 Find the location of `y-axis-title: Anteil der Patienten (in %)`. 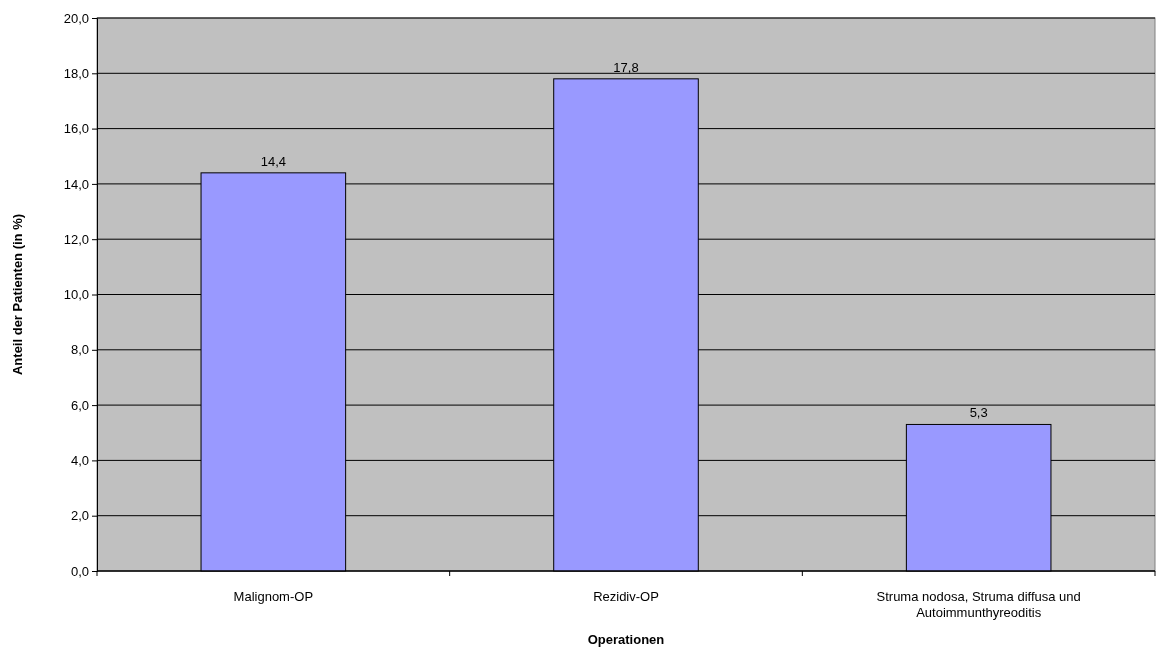

y-axis-title: Anteil der Patienten (in %) is located at coordinates (17, 294).